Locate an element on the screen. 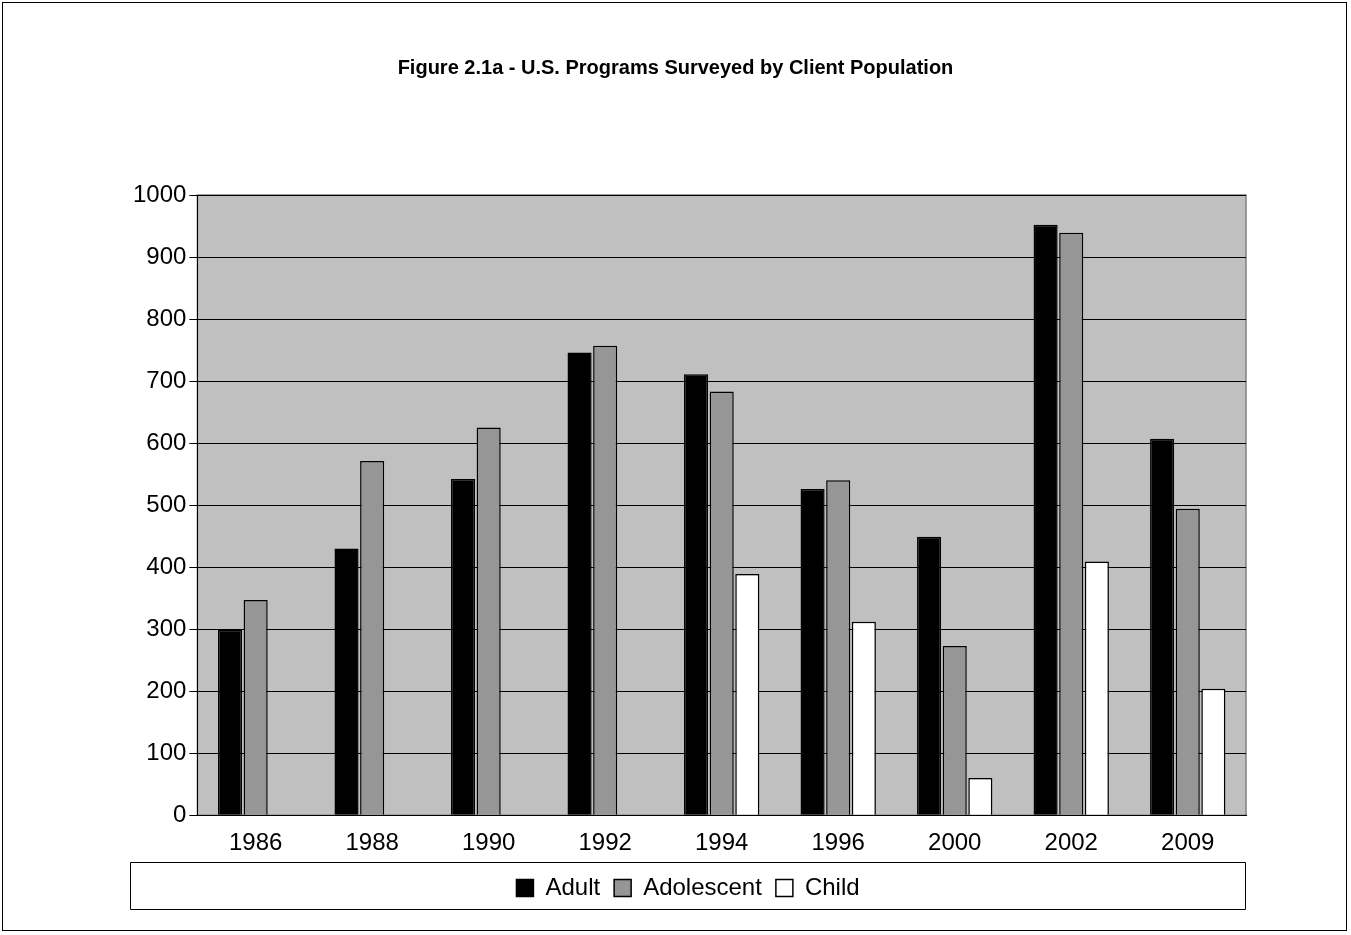  y-tick-label: 600 is located at coordinates (166, 441).